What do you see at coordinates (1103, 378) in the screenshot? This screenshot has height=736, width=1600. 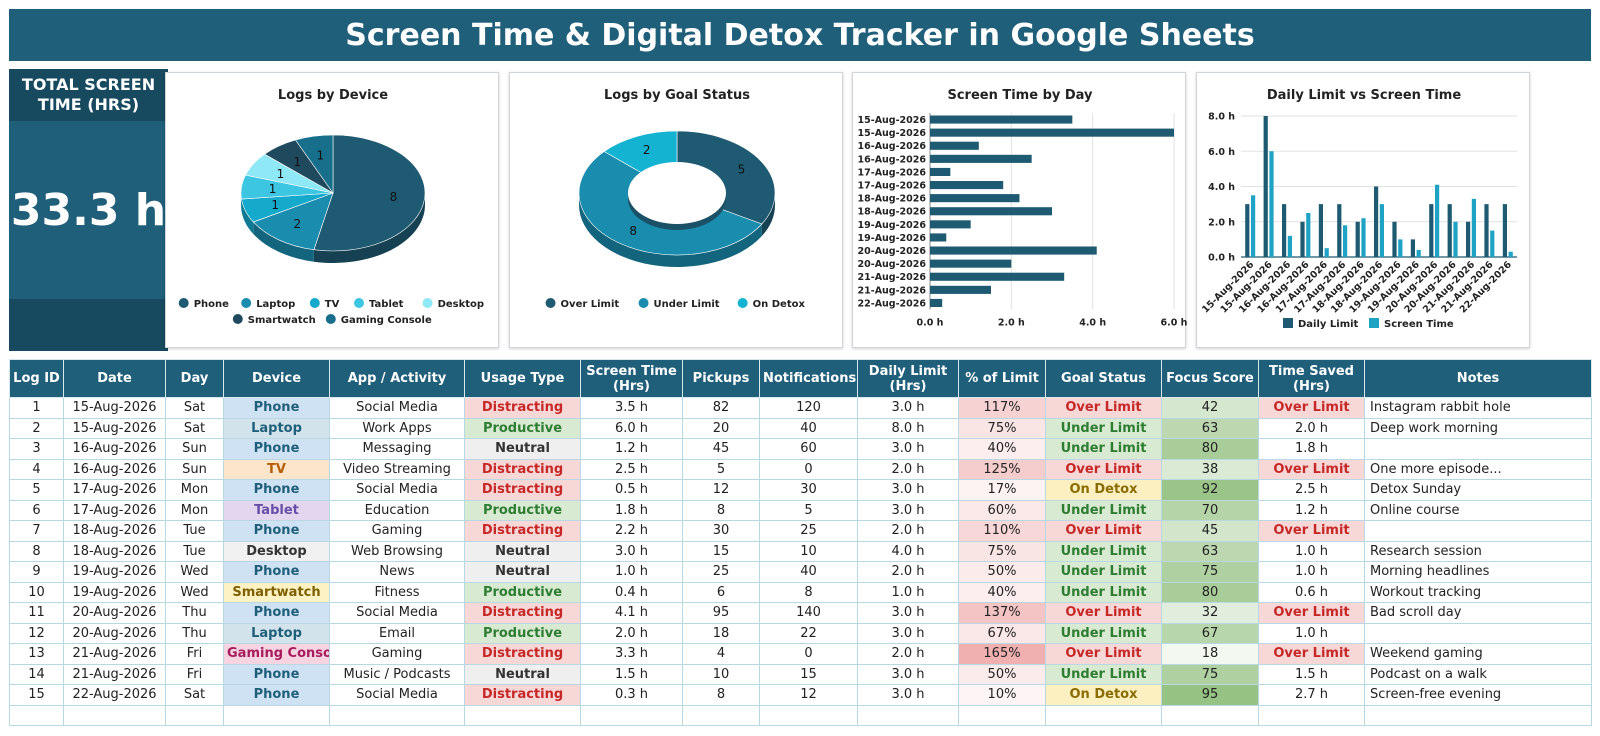 I see `col-header-goal-status: Goal Status` at bounding box center [1103, 378].